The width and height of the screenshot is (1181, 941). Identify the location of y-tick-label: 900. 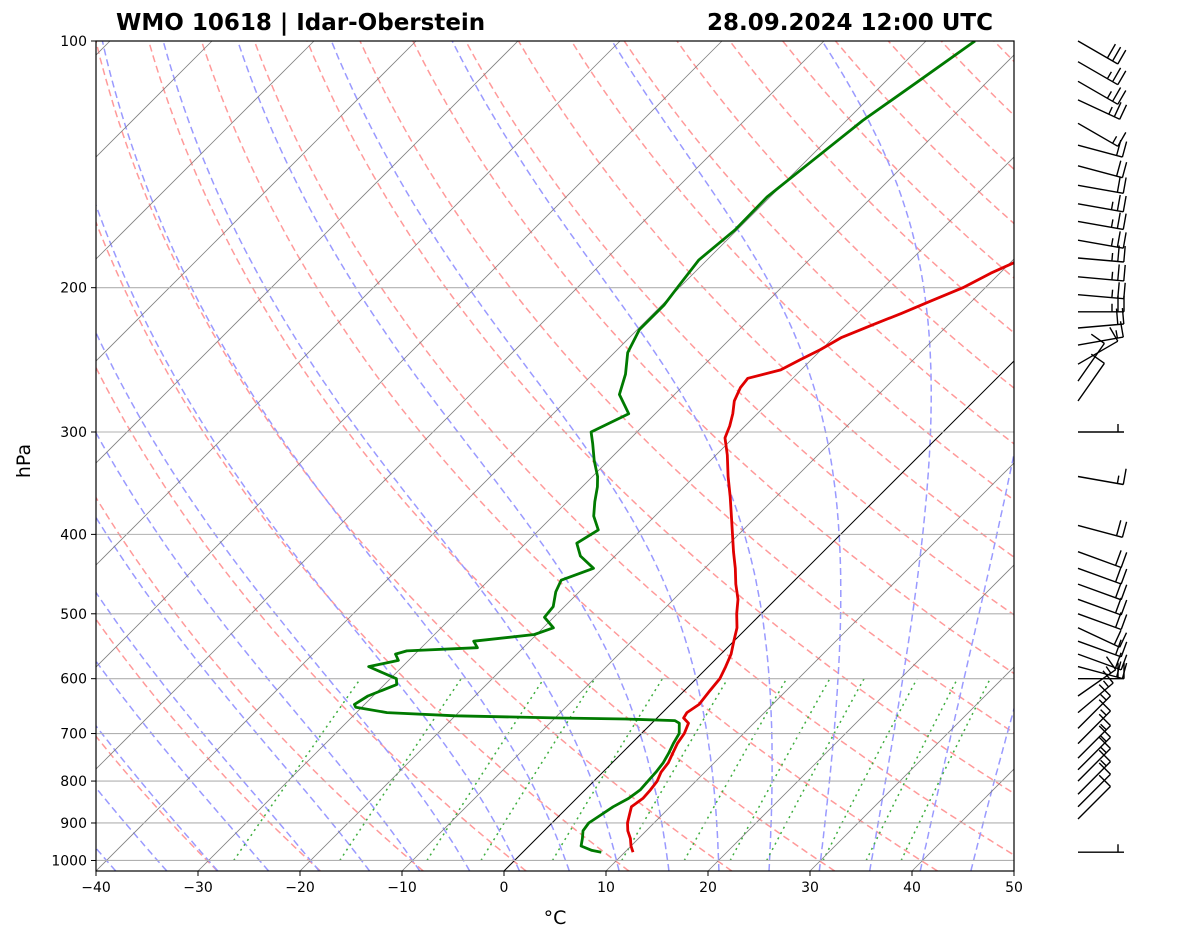
(73, 824).